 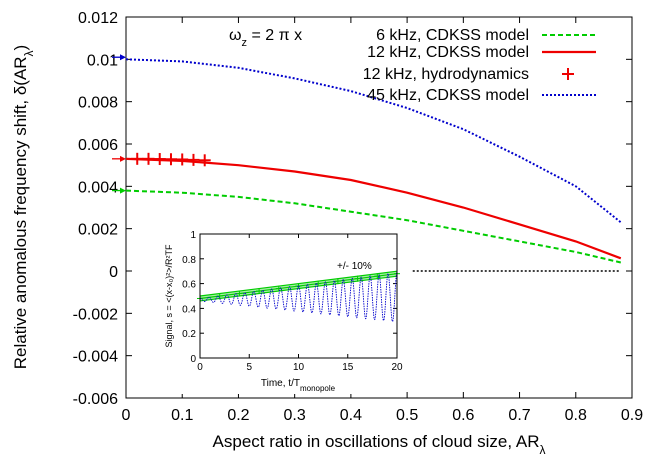 I want to click on x-tick-label: 0.8, so click(x=576, y=415).